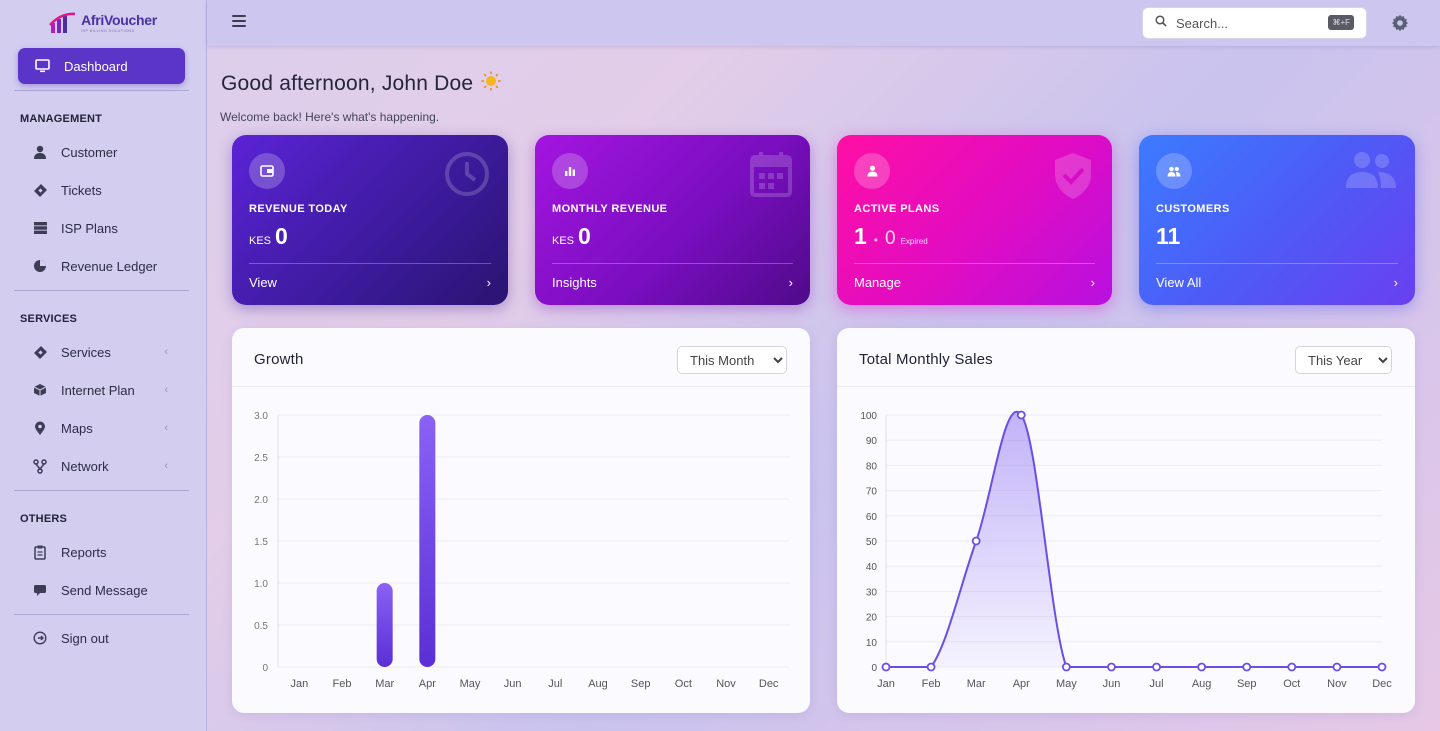 The width and height of the screenshot is (1440, 731). Describe the element at coordinates (1193, 209) in the screenshot. I see `card-title: CUSTOMERS` at that location.